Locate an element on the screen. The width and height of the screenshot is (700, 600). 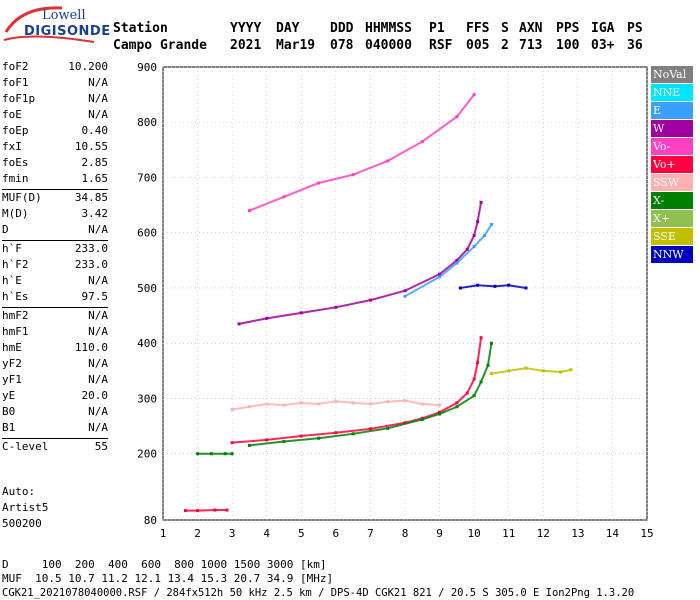
legend-item: X+ is located at coordinates (672, 218).